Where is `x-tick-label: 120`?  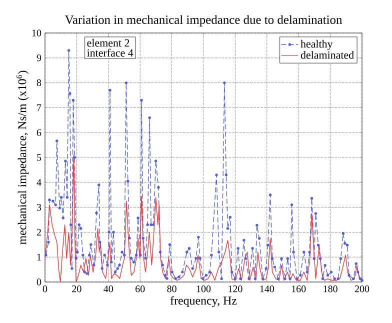
x-tick-label: 120 is located at coordinates (235, 289).